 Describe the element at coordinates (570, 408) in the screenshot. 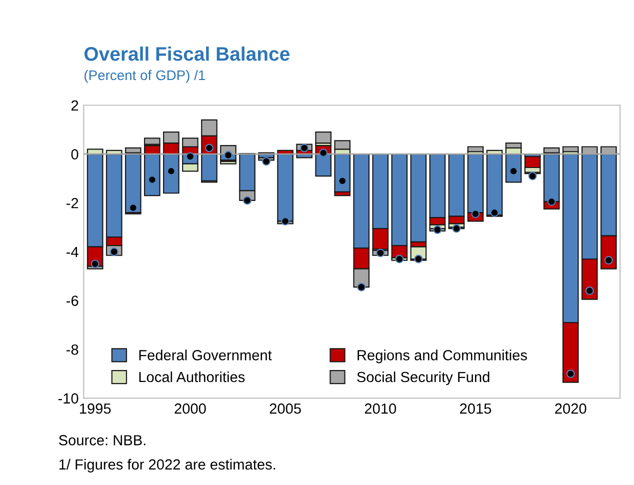

I see `x-tick-label: 2020` at that location.